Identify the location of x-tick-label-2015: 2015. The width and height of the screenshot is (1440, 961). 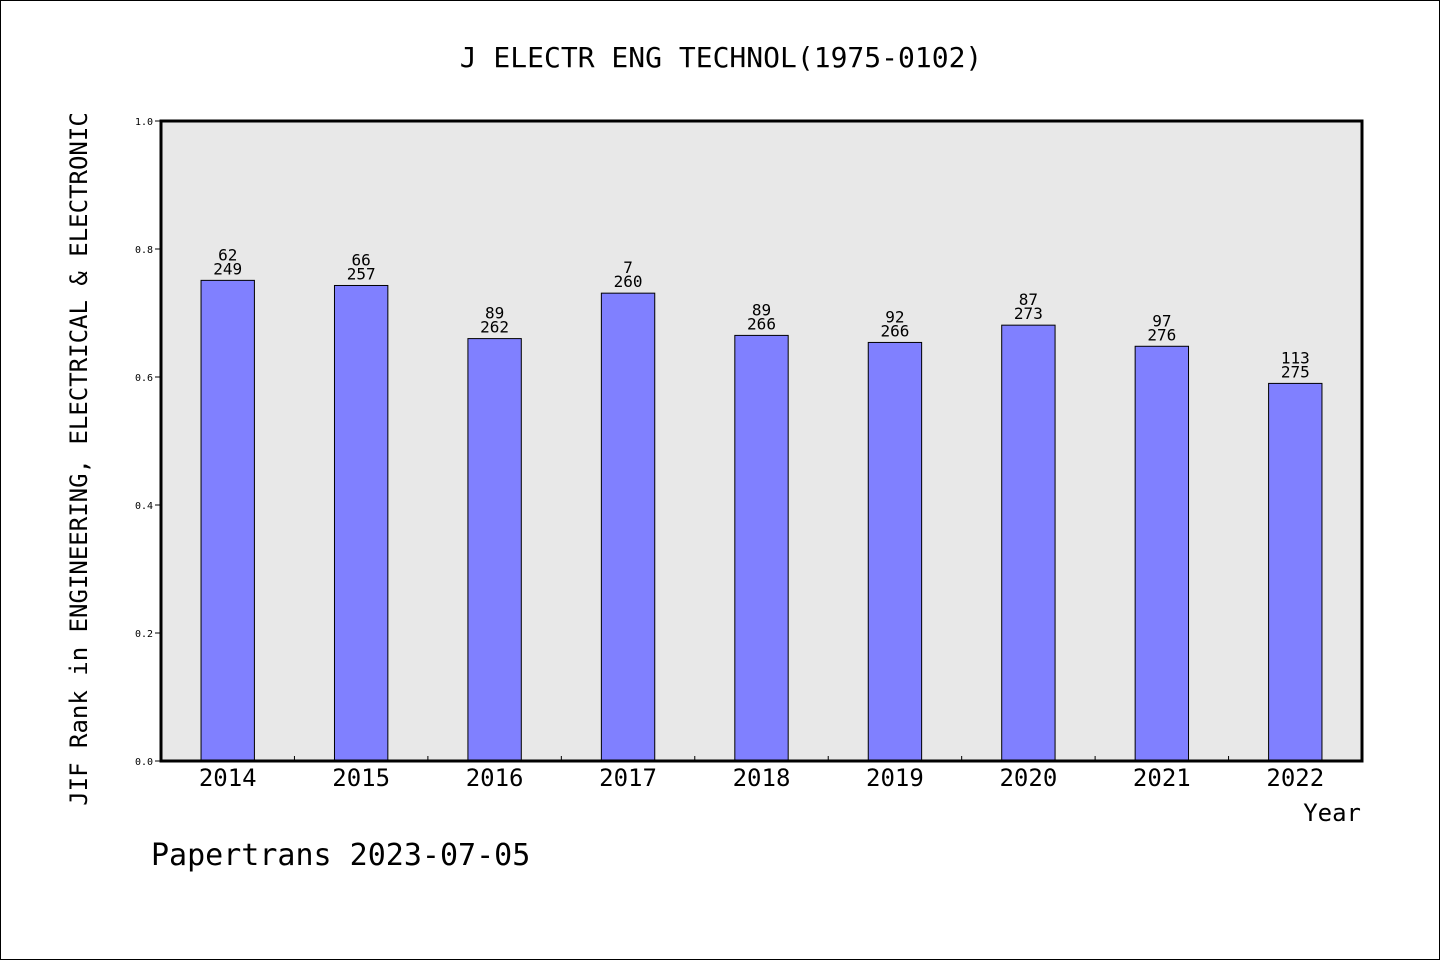
(361, 778).